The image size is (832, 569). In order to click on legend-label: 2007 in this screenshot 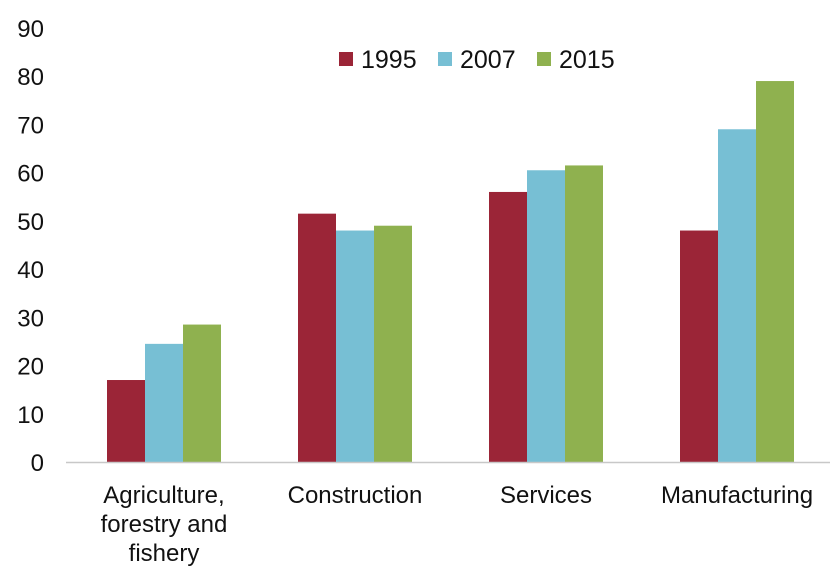, I will do `click(488, 60)`.